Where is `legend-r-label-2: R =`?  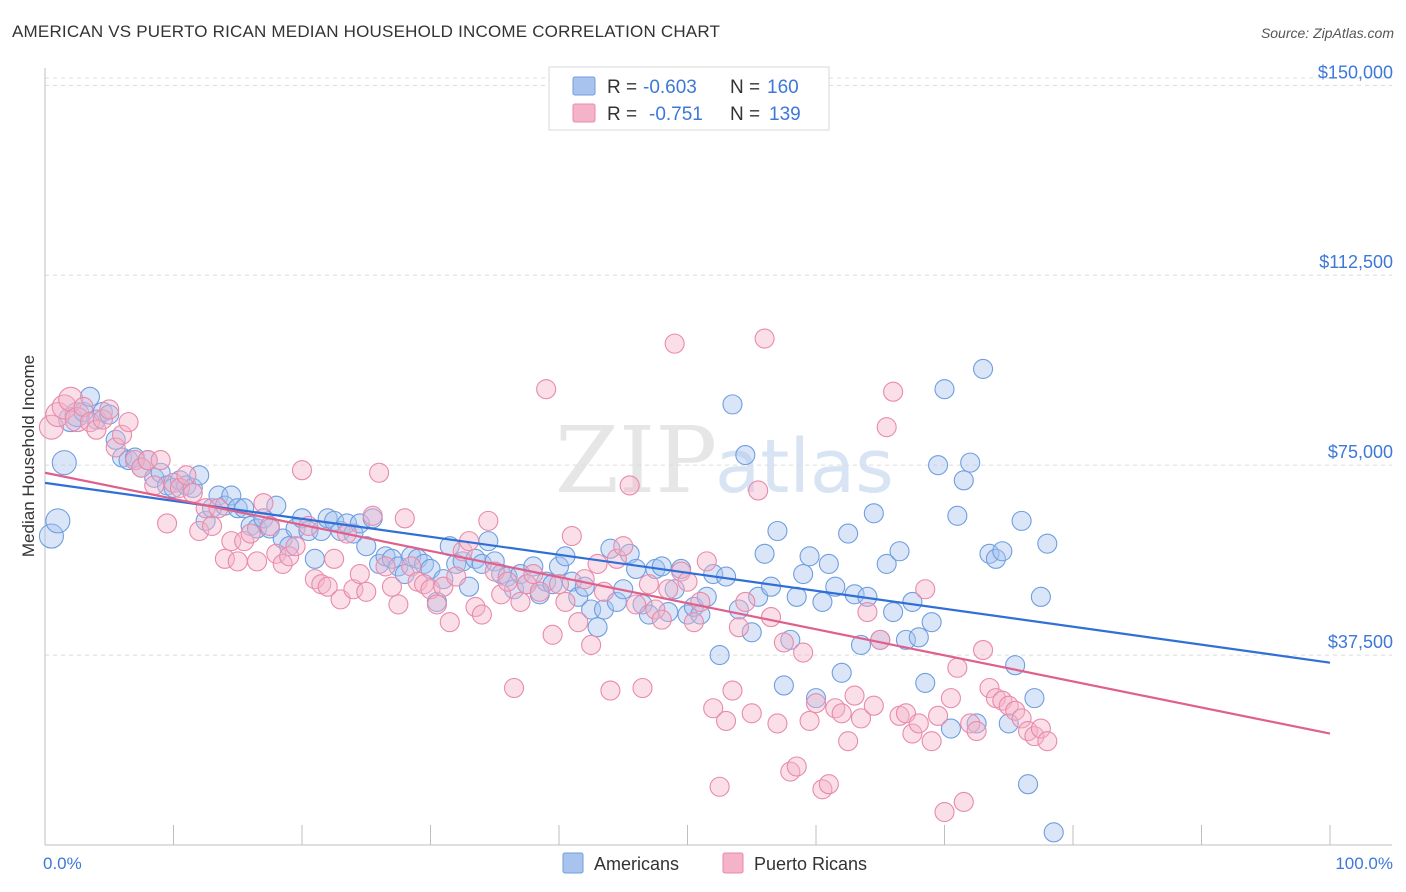
legend-r-label-2: R = is located at coordinates (622, 114).